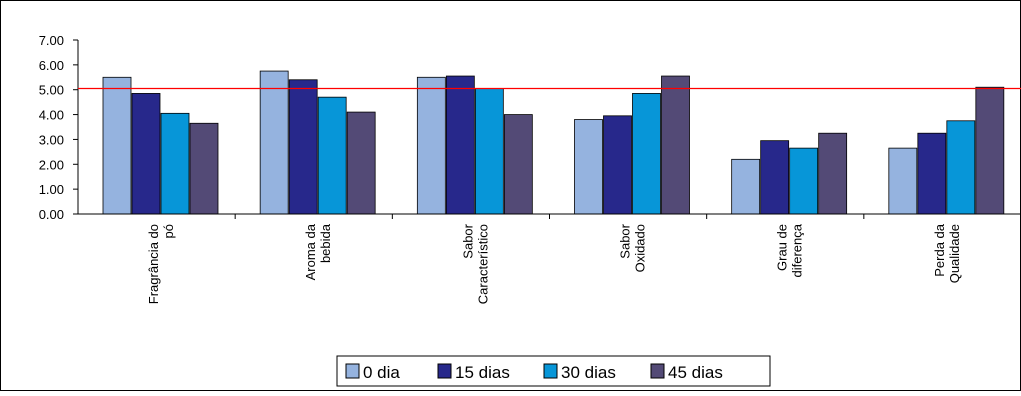 This screenshot has height=396, width=1021. What do you see at coordinates (325, 243) in the screenshot?
I see `category-label: bebida` at bounding box center [325, 243].